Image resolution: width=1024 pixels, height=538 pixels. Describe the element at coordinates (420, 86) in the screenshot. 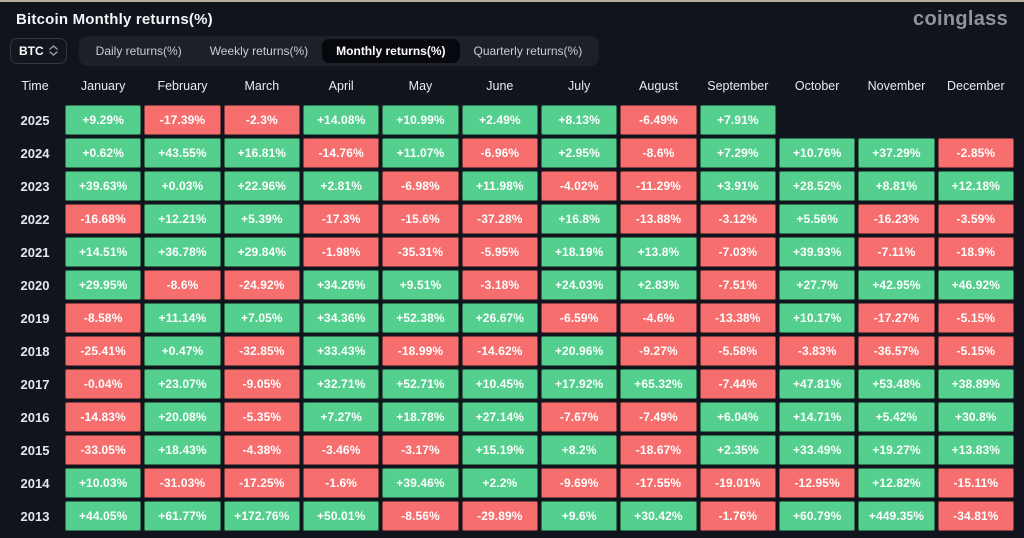

I see `month-column-header: May` at that location.